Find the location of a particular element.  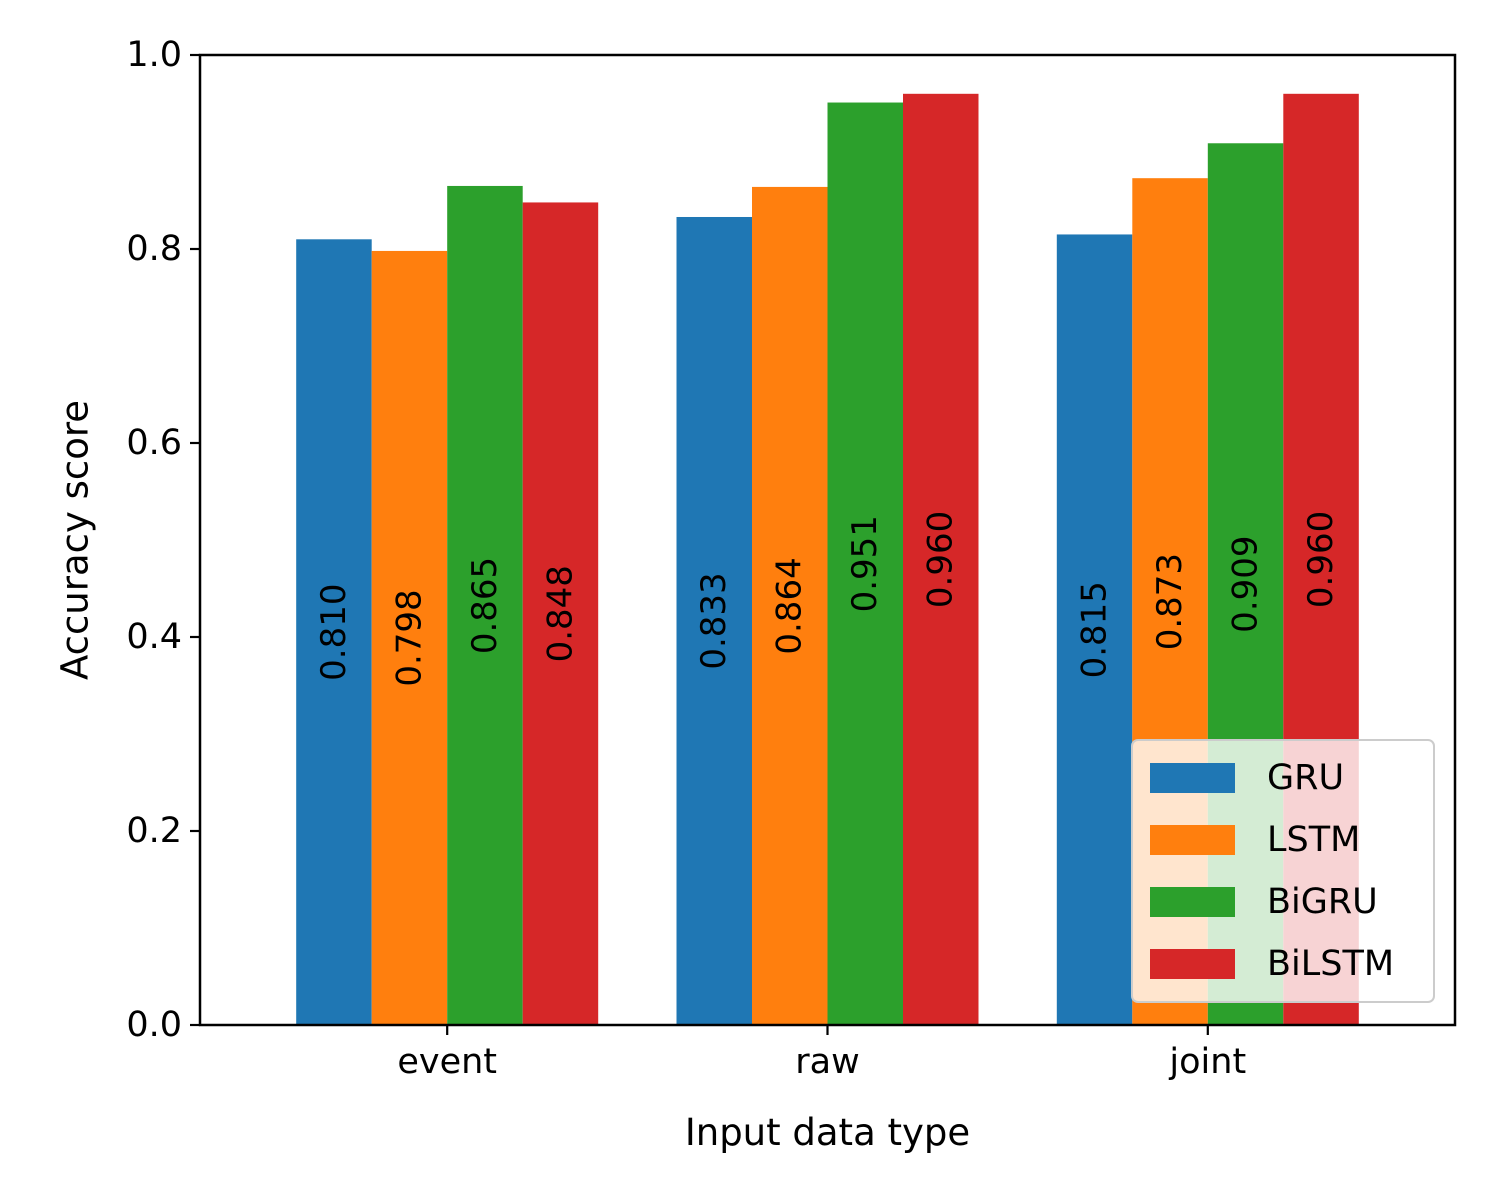

x-tick-label-event: event is located at coordinates (447, 1062).